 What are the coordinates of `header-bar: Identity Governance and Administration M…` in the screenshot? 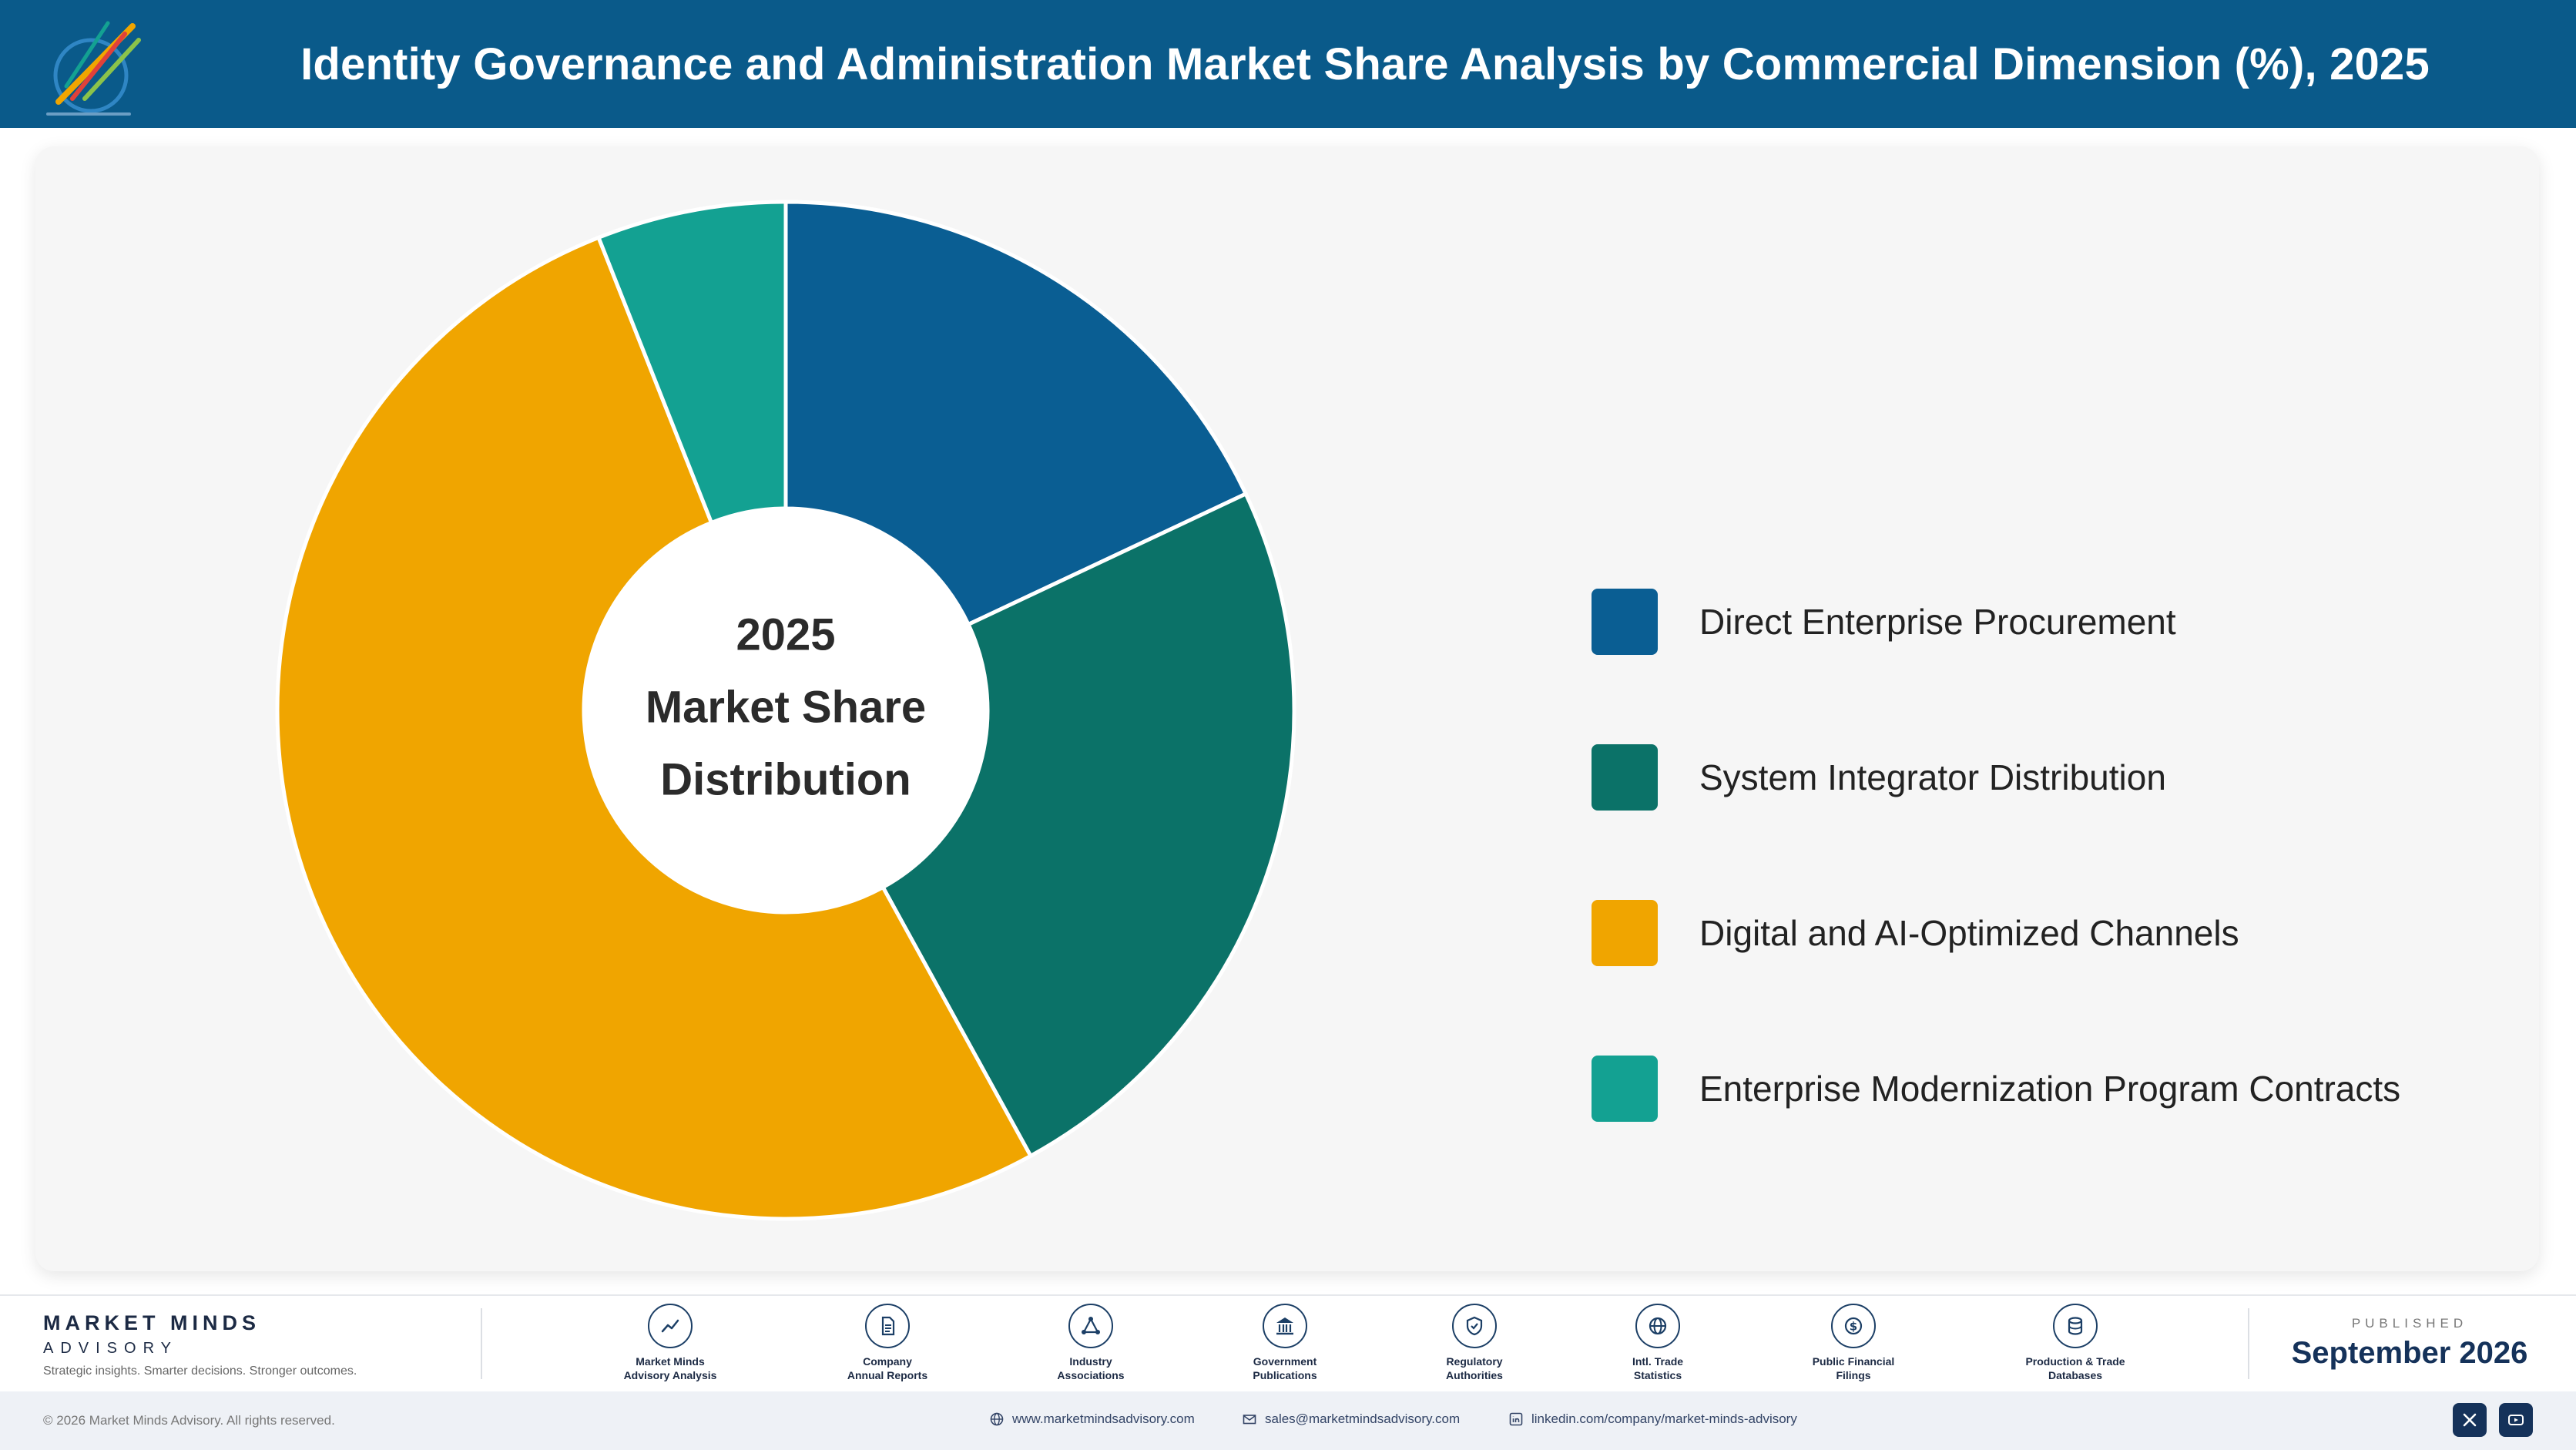 It's located at (1288, 64).